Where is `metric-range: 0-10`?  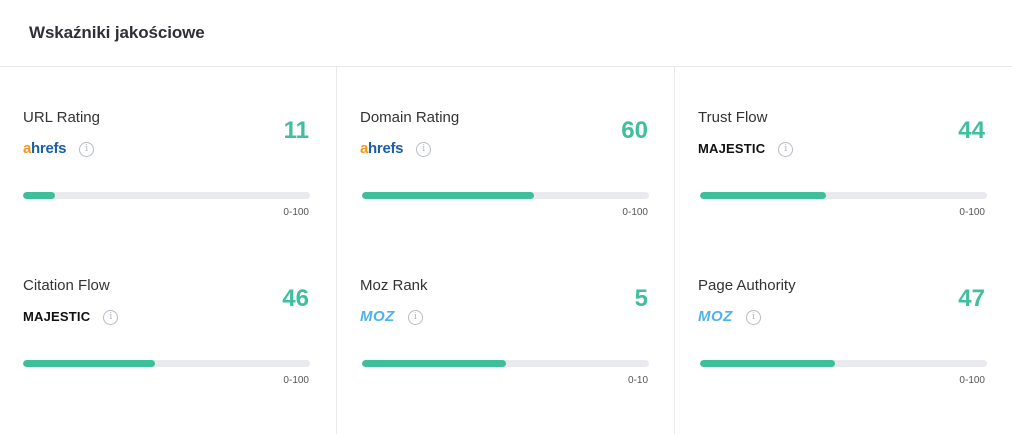
metric-range: 0-10 is located at coordinates (637, 380).